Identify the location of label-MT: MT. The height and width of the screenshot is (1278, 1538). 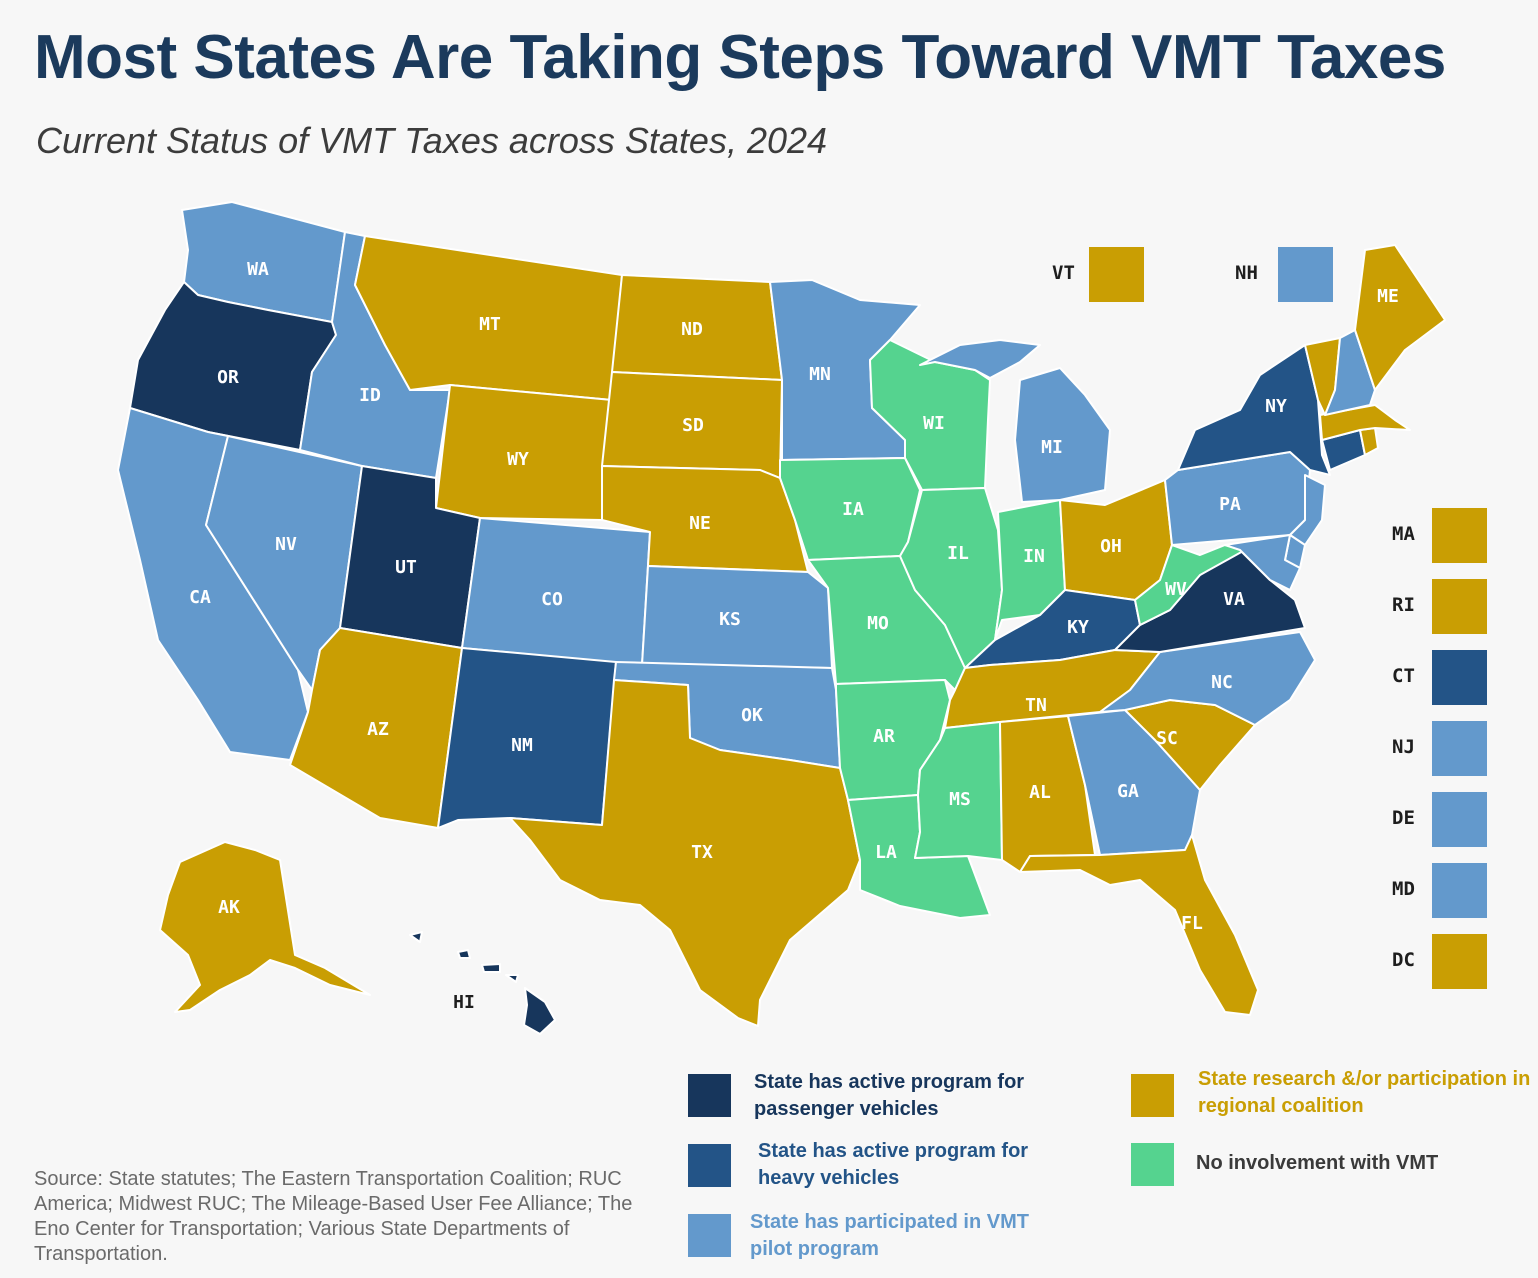
(490, 324).